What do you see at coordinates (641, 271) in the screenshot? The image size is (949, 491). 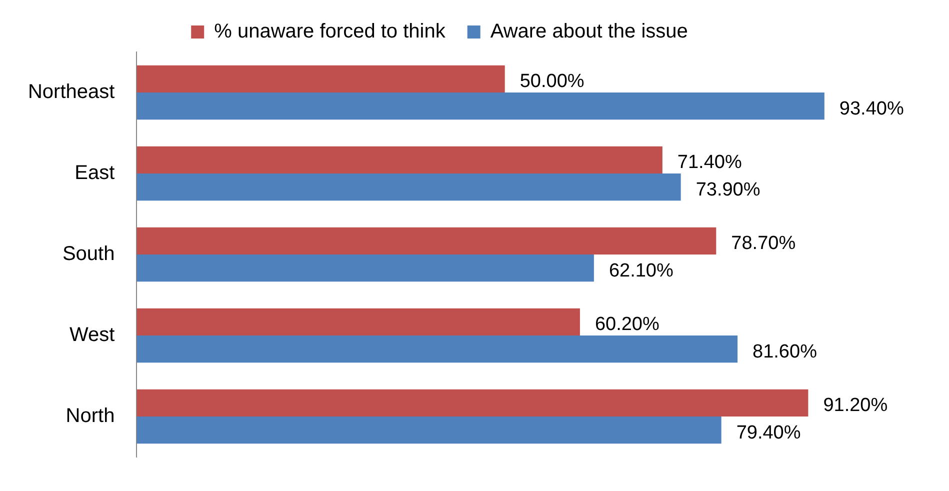 I see `data-label: 62.10%` at bounding box center [641, 271].